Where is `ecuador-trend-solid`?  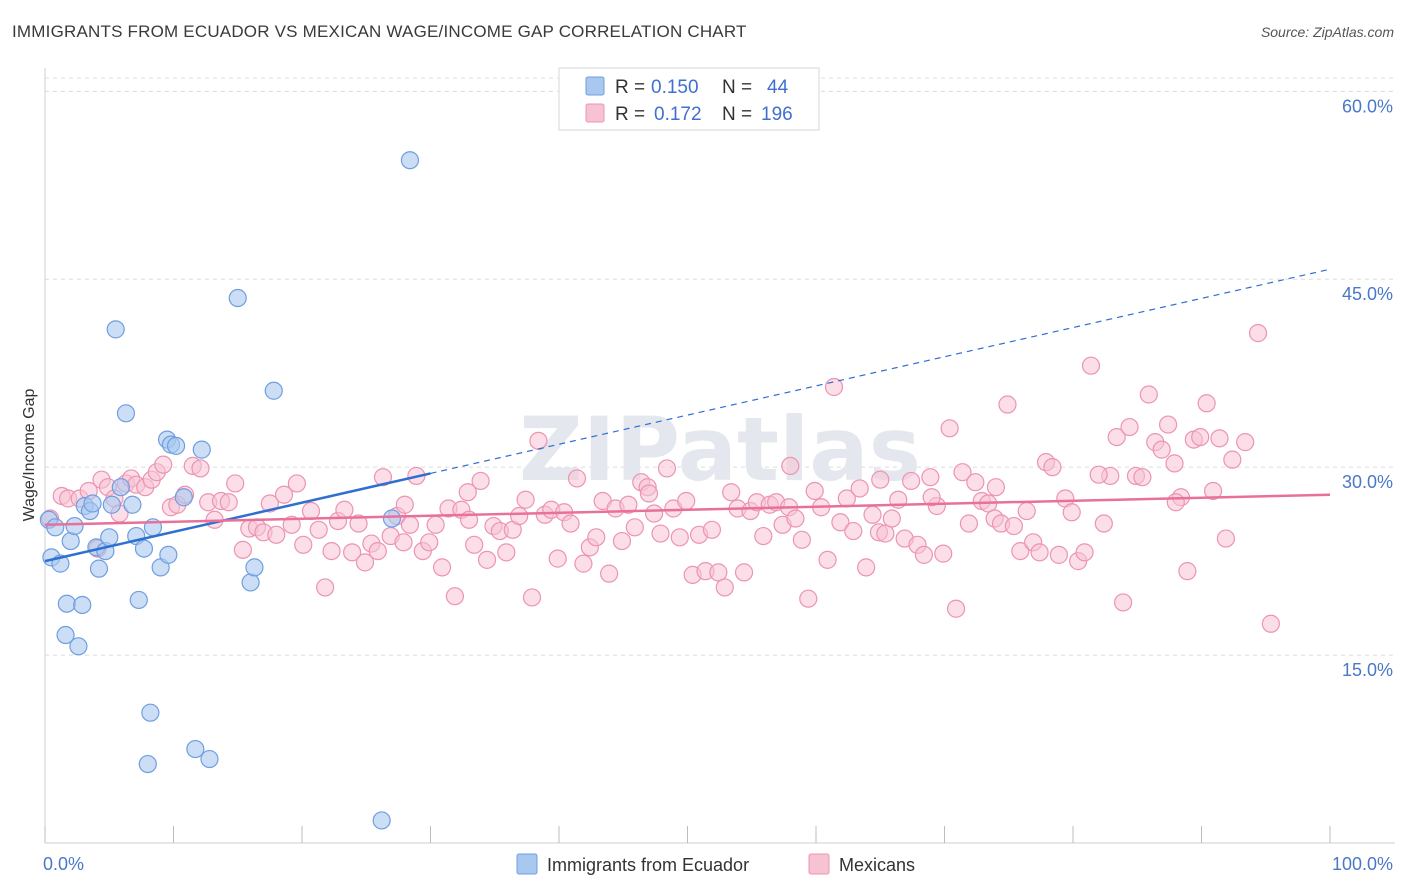
ecuador-trend-solid is located at coordinates (237, 517).